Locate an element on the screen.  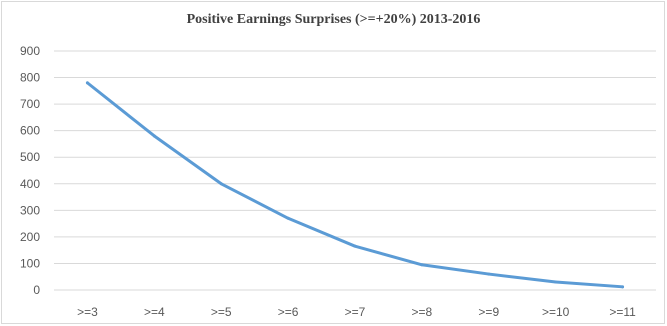
y-axis-ticks: 0 100 200 300 400 500 600 700 800 900 is located at coordinates (30, 170).